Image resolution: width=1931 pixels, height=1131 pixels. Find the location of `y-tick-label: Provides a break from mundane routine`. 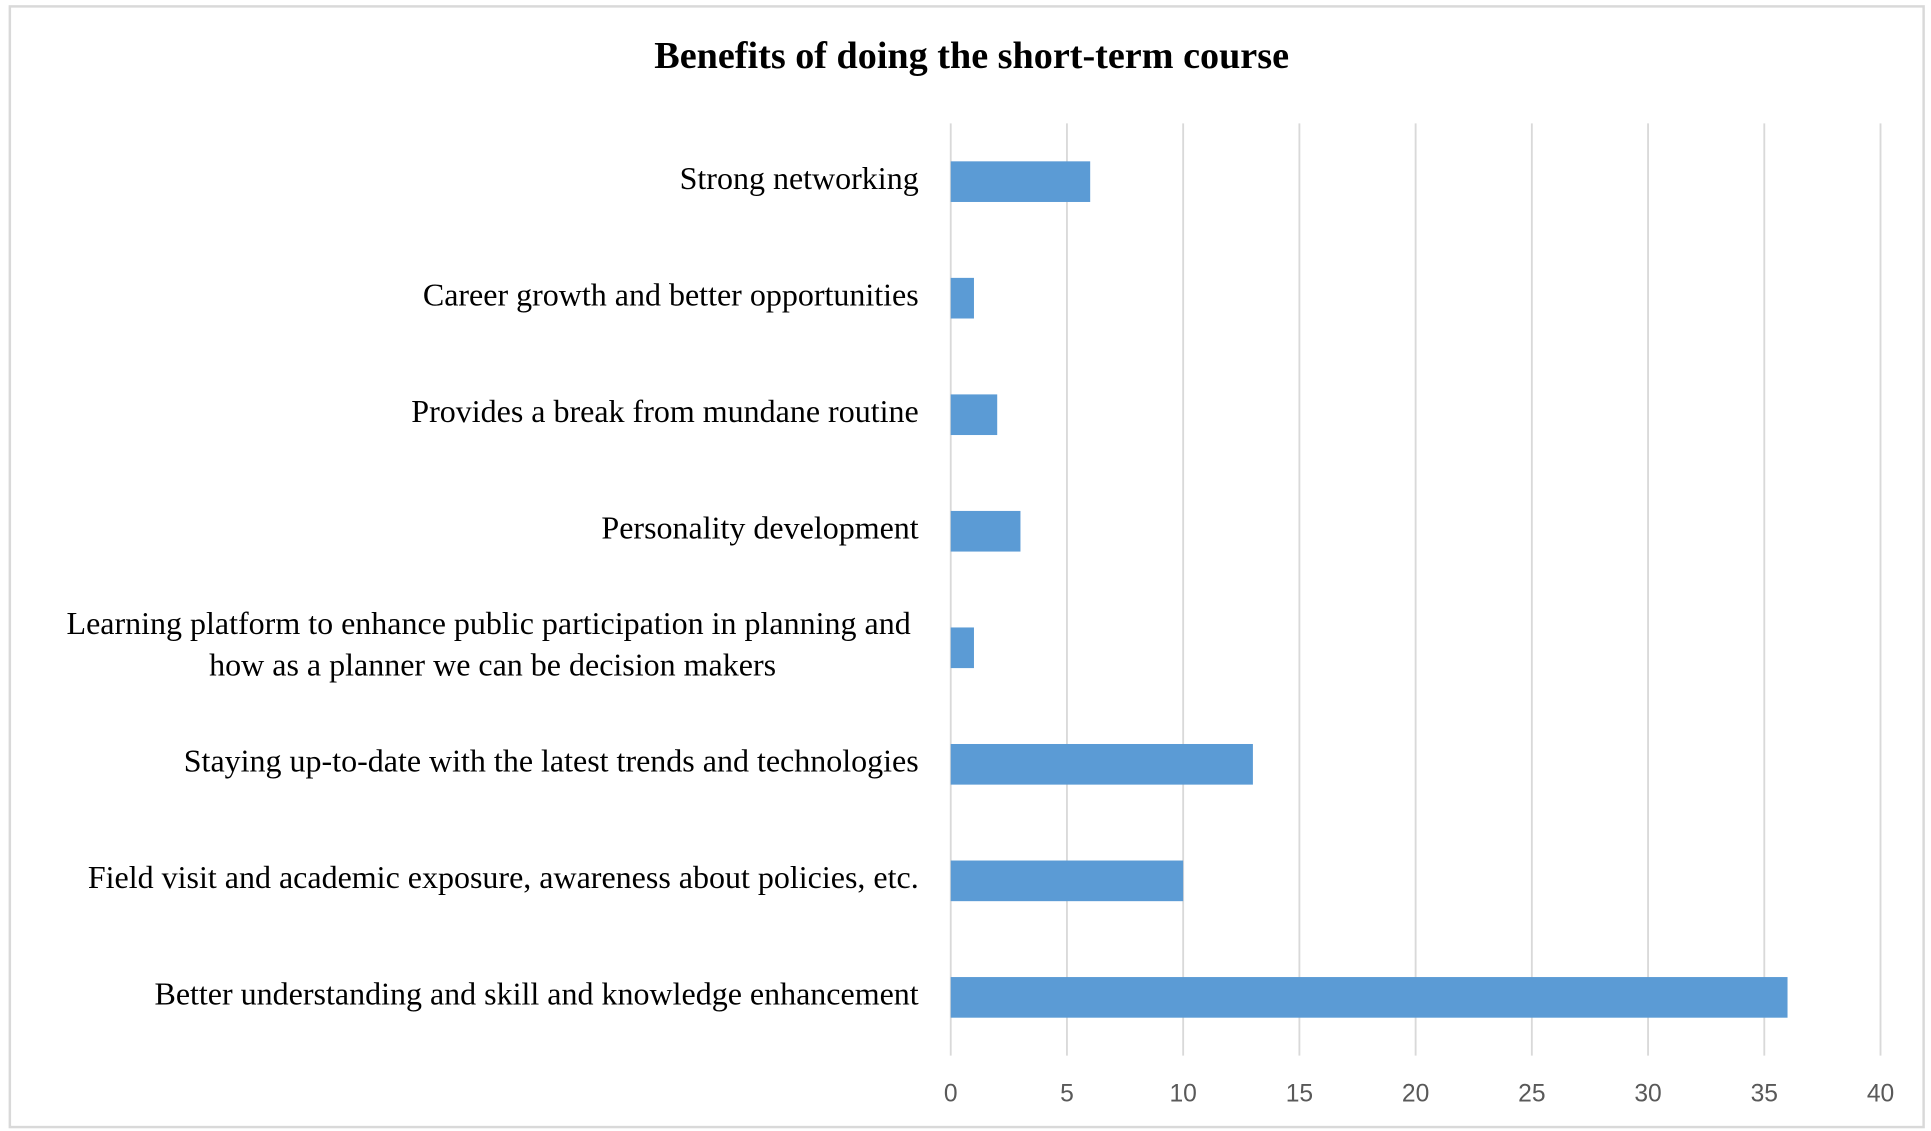

y-tick-label: Provides a break from mundane routine is located at coordinates (664, 411).